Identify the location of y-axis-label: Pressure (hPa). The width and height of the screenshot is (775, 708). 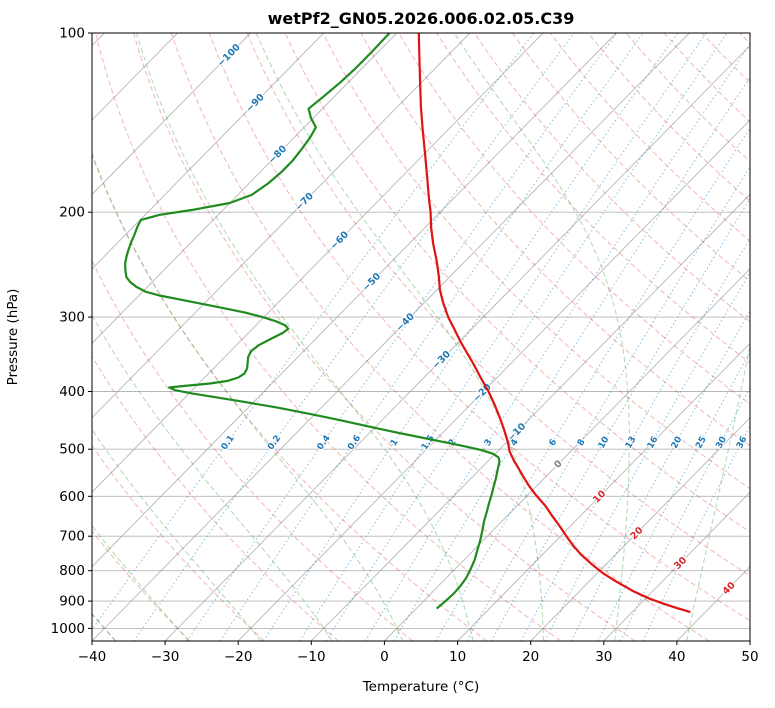
(13, 337).